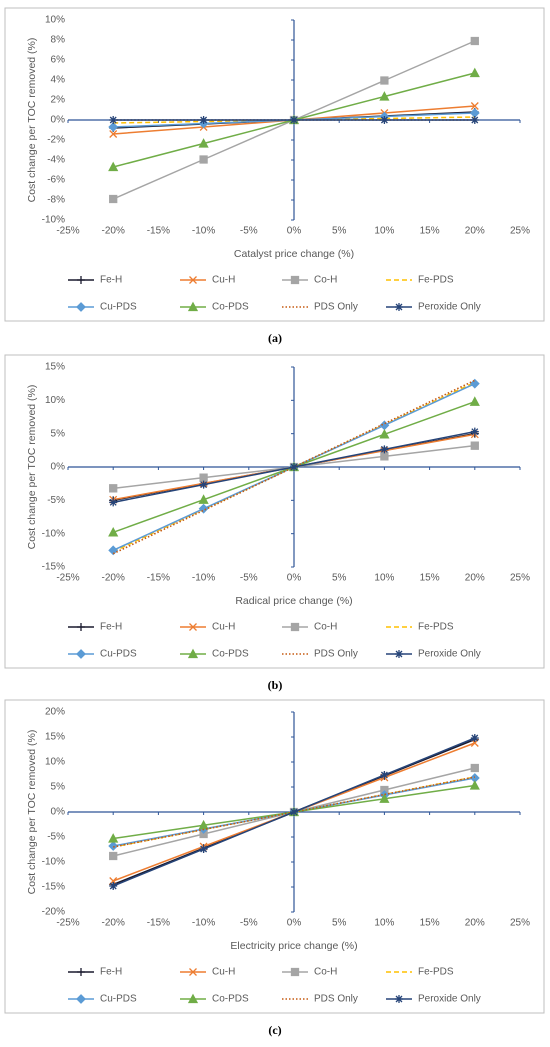 The height and width of the screenshot is (1047, 550). What do you see at coordinates (56, 160) in the screenshot?
I see `y-tick-label: -4%` at bounding box center [56, 160].